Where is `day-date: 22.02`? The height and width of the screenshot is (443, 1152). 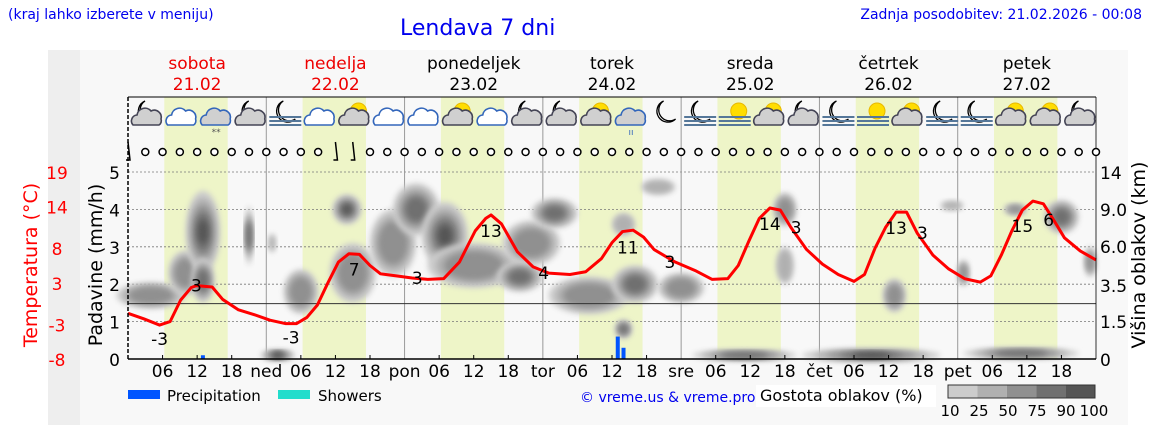
day-date: 22.02 is located at coordinates (335, 85).